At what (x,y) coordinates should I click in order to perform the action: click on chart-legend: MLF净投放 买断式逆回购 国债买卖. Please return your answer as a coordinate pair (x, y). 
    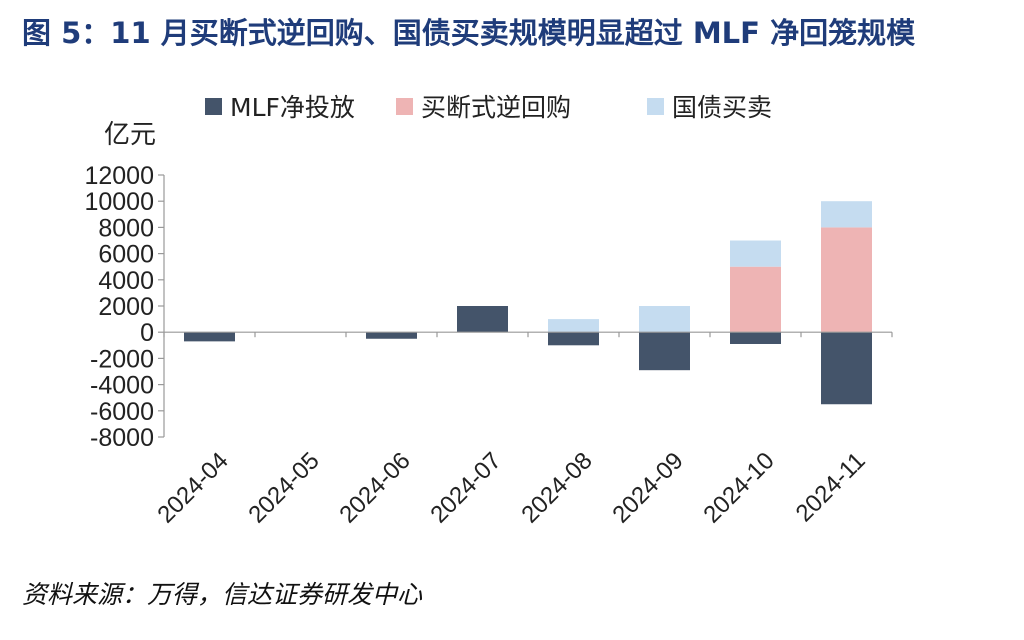
    Looking at the image, I should click on (488, 107).